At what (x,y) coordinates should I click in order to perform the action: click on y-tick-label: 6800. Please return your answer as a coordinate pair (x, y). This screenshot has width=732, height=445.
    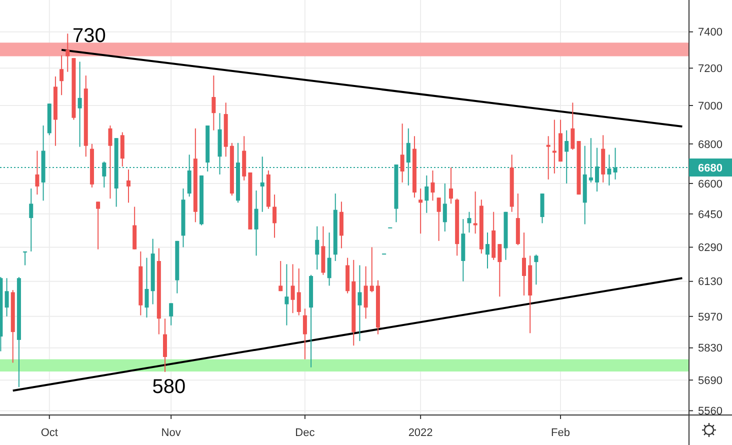
    Looking at the image, I should click on (710, 144).